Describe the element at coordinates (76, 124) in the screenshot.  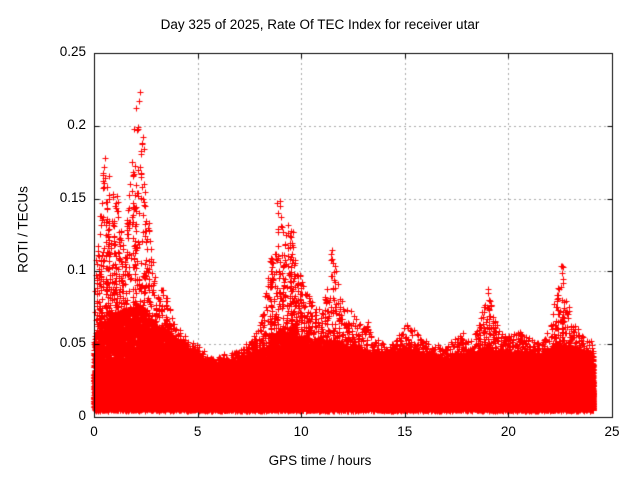
I see `y-tick-label: 0.2` at that location.